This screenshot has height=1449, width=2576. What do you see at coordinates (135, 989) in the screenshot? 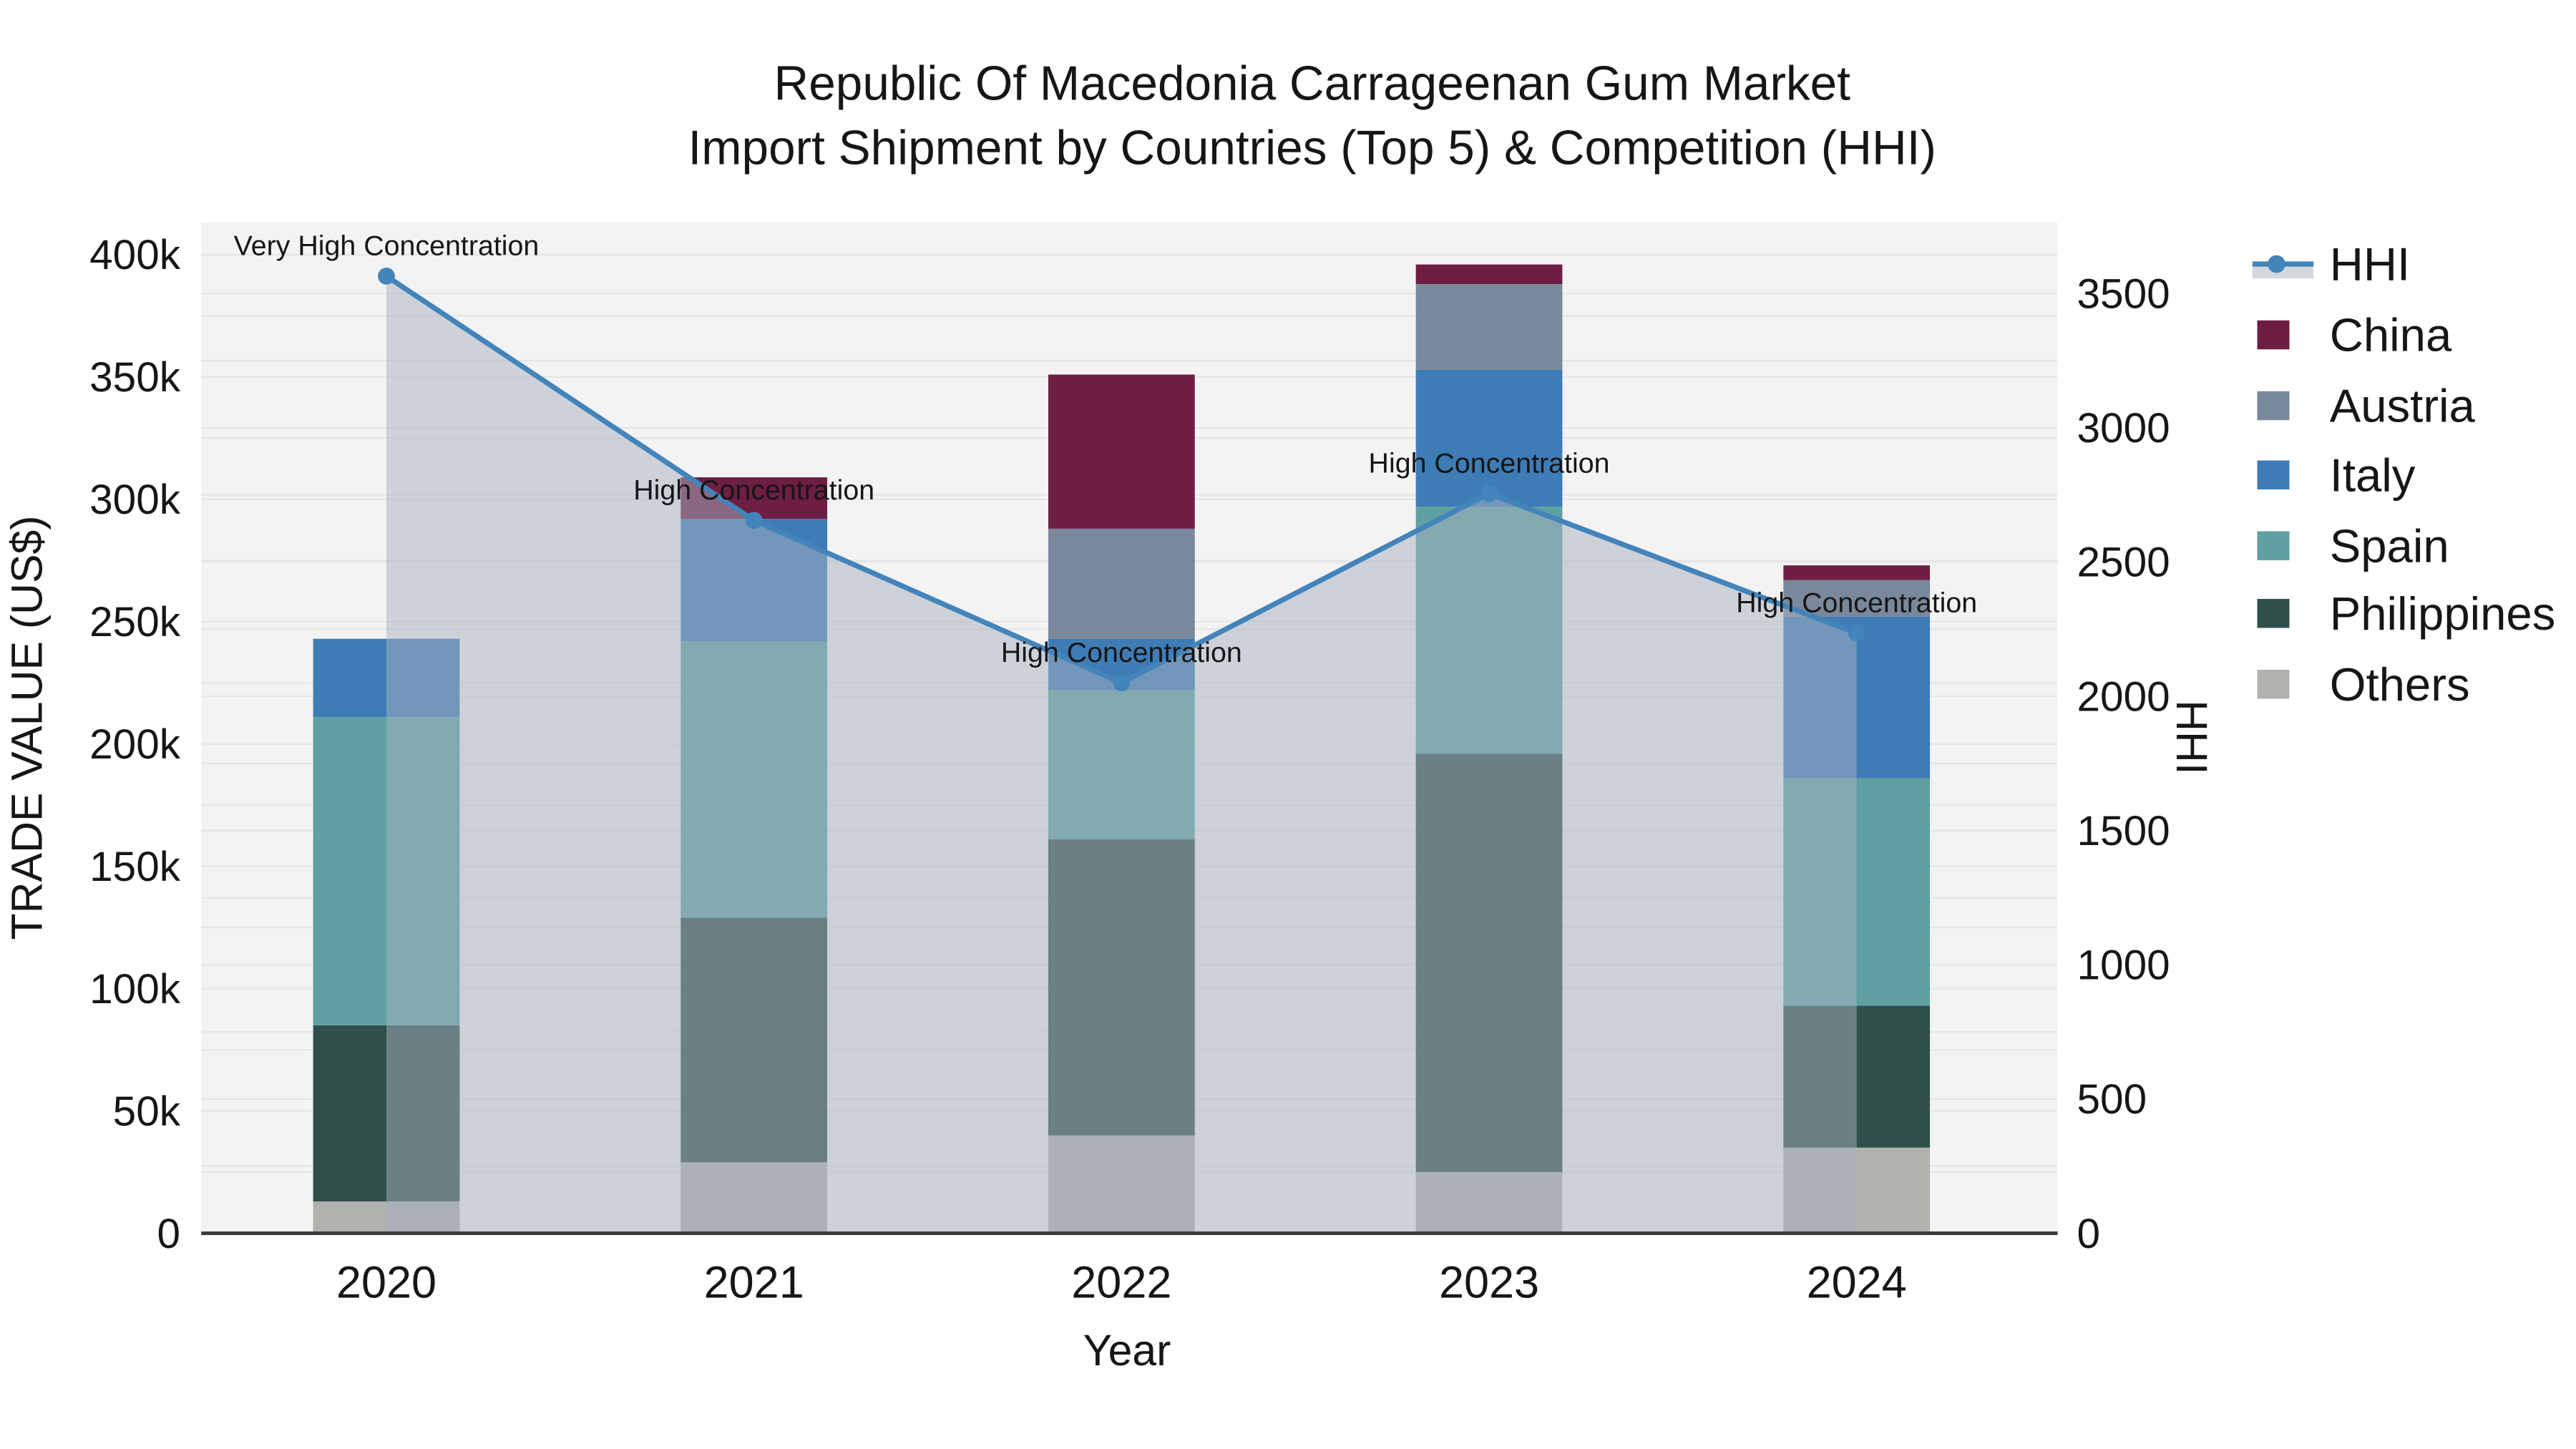
I see `y-left-tick-100k: 100k` at bounding box center [135, 989].